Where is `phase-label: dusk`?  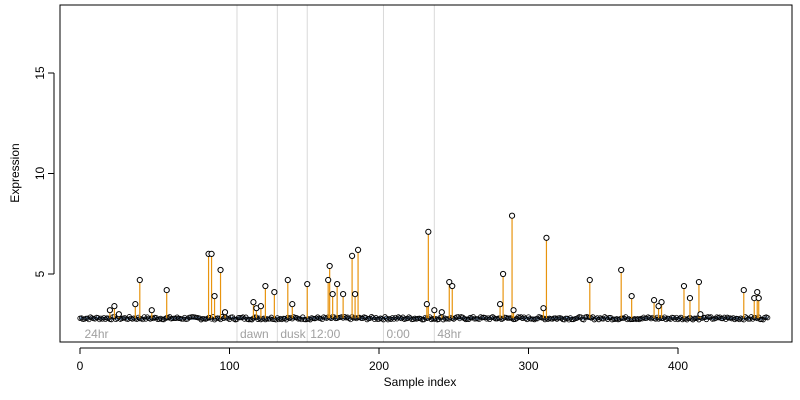
phase-label: dusk is located at coordinates (293, 334).